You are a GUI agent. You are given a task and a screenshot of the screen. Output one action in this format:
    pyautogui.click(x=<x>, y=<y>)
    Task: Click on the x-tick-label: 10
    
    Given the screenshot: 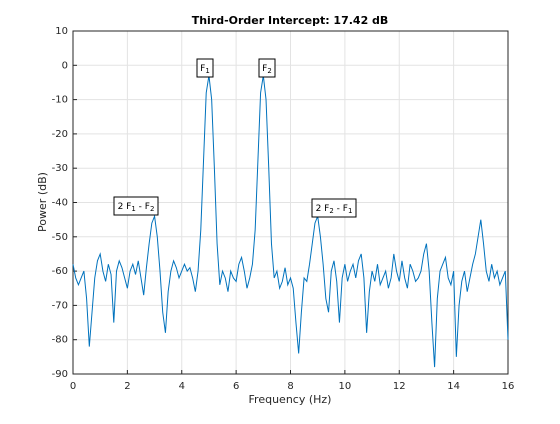 What is the action you would take?
    pyautogui.click(x=345, y=386)
    